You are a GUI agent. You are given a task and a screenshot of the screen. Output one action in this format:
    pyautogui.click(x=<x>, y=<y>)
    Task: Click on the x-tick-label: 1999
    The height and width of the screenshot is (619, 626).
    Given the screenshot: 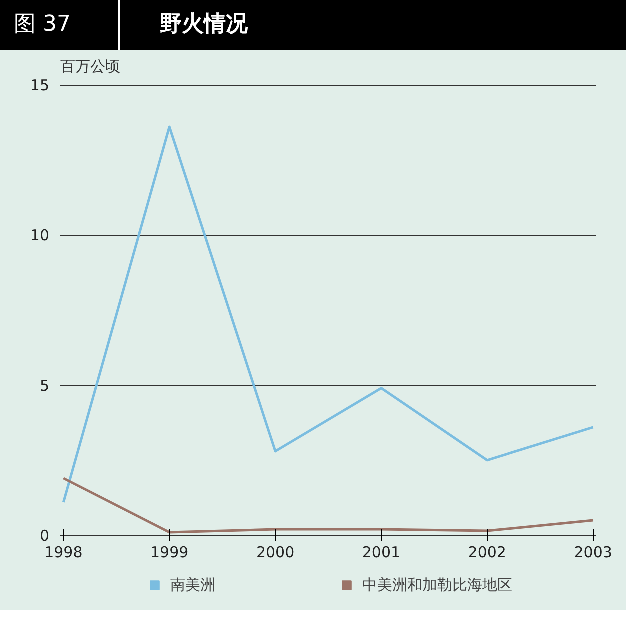 What is the action you would take?
    pyautogui.click(x=169, y=553)
    